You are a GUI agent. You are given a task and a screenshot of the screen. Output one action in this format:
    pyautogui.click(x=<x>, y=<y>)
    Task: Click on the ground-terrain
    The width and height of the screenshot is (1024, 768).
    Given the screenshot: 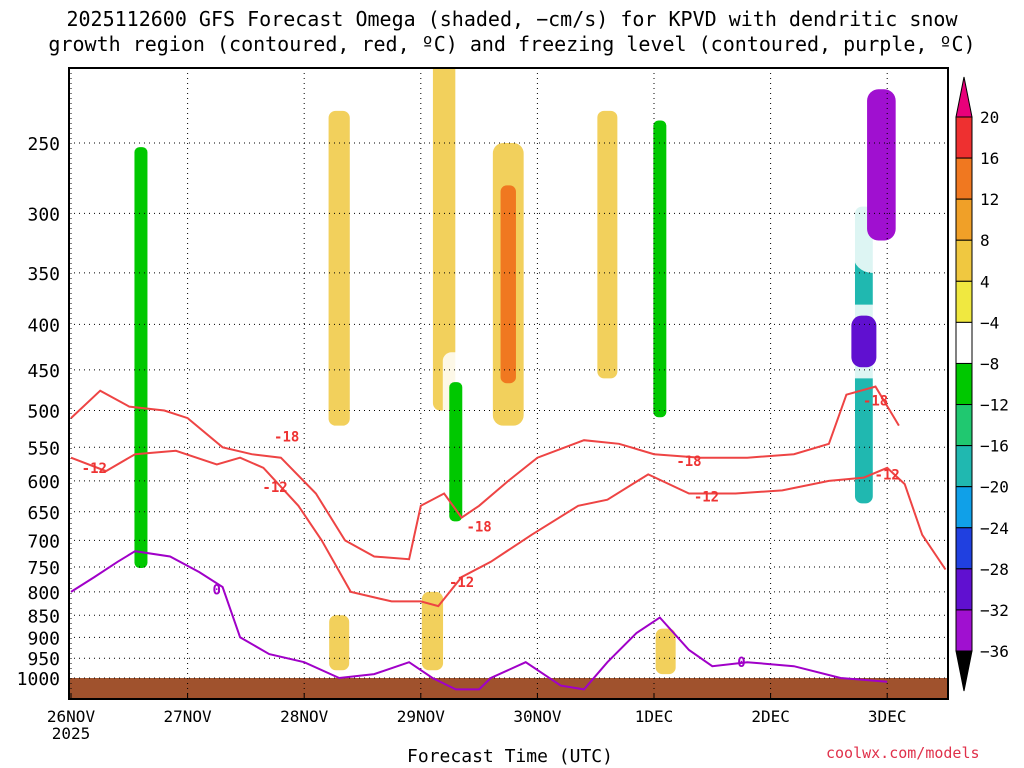 What is the action you would take?
    pyautogui.click(x=508, y=688)
    